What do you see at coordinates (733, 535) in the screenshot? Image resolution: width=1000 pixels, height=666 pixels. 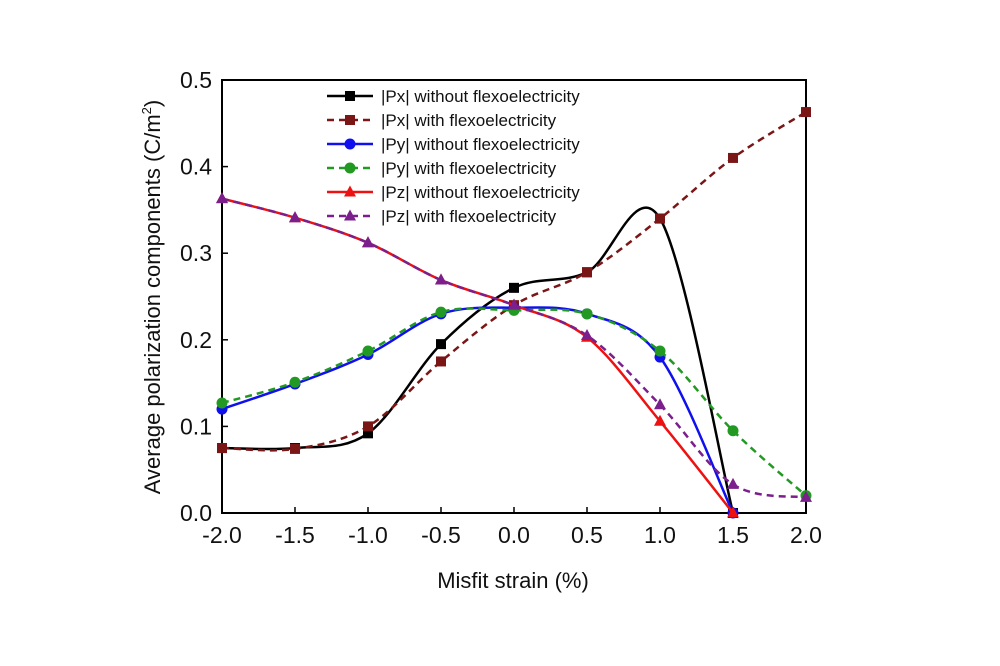 I see `x-tick-label: 1.5` at bounding box center [733, 535].